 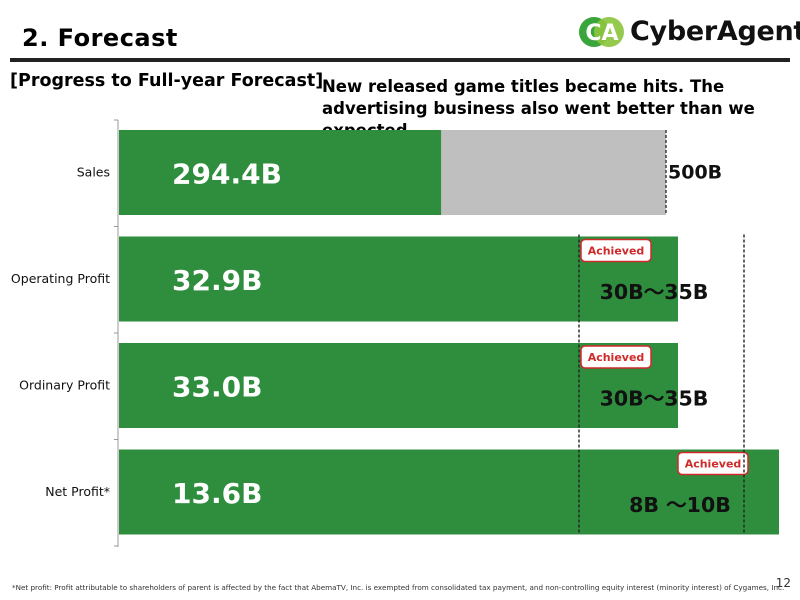 What do you see at coordinates (217, 387) in the screenshot?
I see `value-label: 33.0B` at bounding box center [217, 387].